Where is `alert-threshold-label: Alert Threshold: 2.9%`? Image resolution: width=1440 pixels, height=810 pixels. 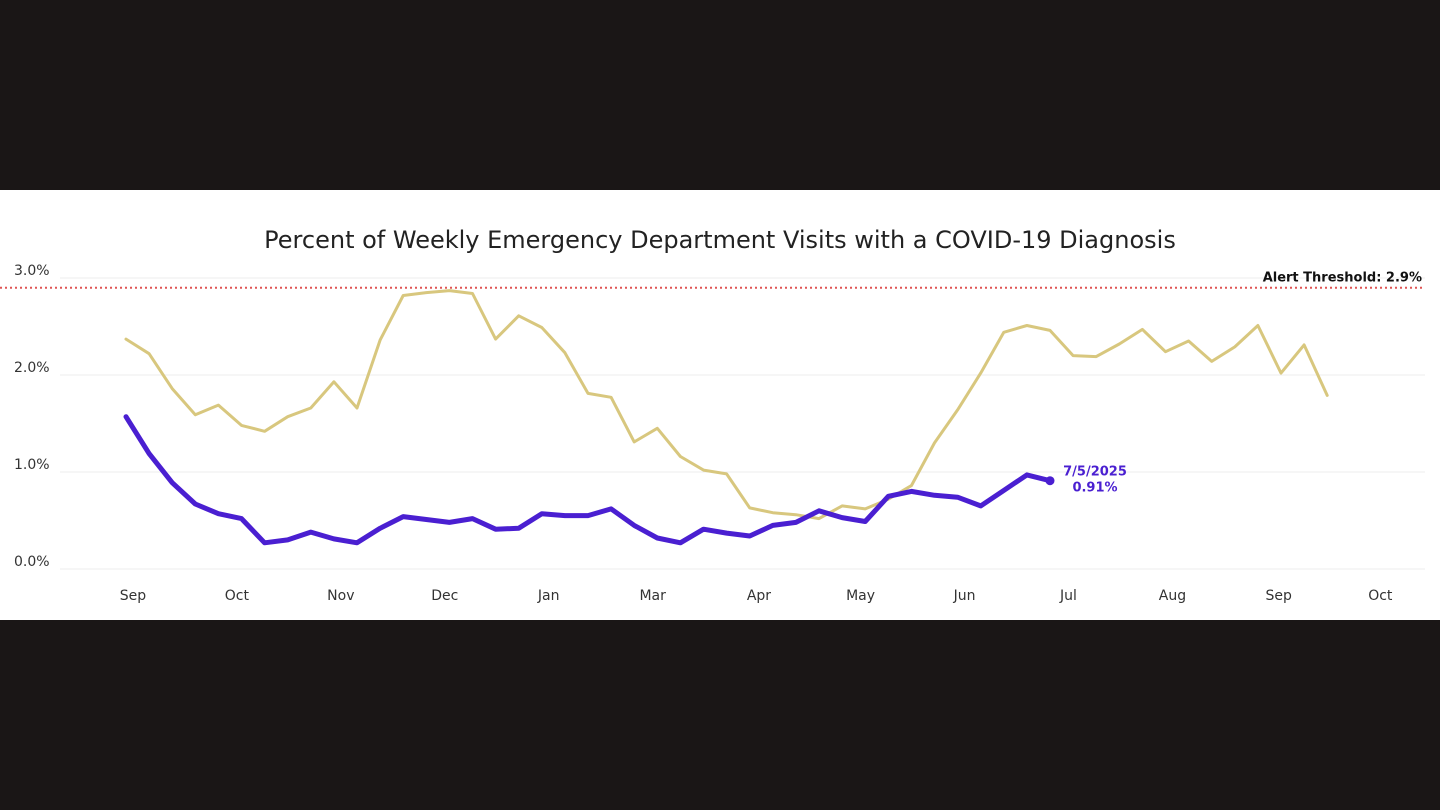 alert-threshold-label: Alert Threshold: 2.9% is located at coordinates (1342, 278).